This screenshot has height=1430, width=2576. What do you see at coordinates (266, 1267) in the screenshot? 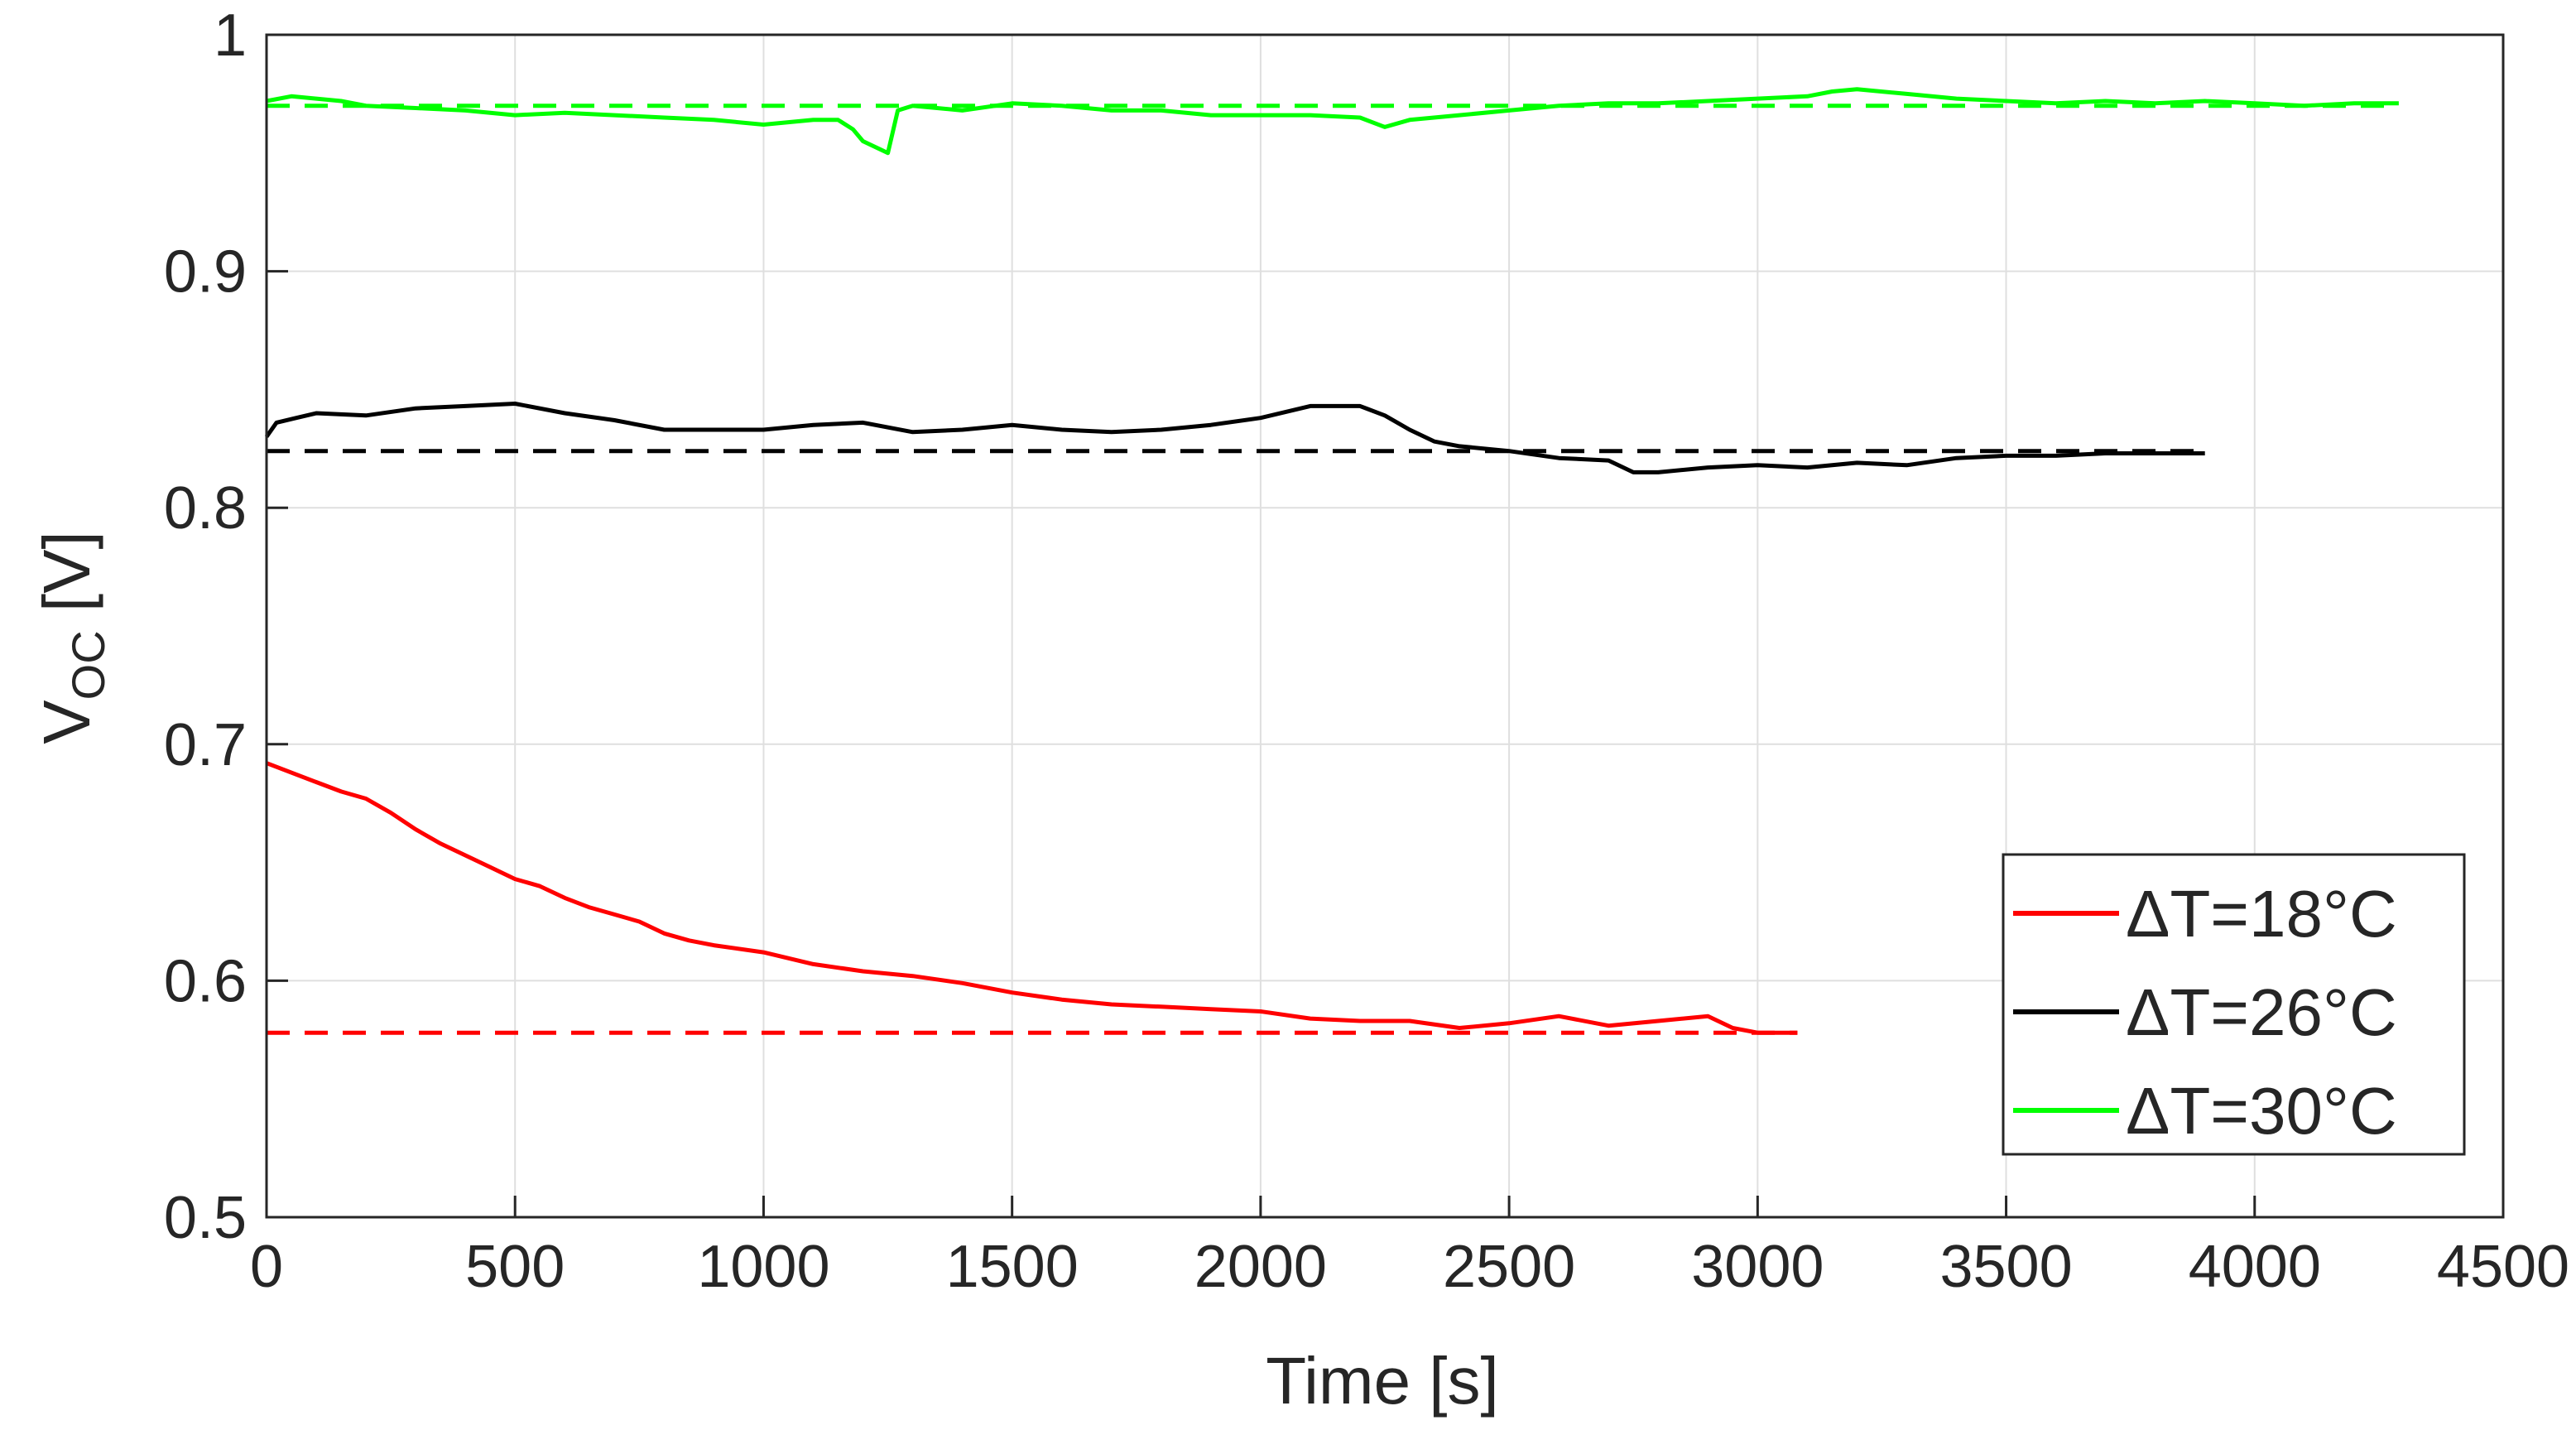
I see `x-tick-label: 0` at bounding box center [266, 1267].